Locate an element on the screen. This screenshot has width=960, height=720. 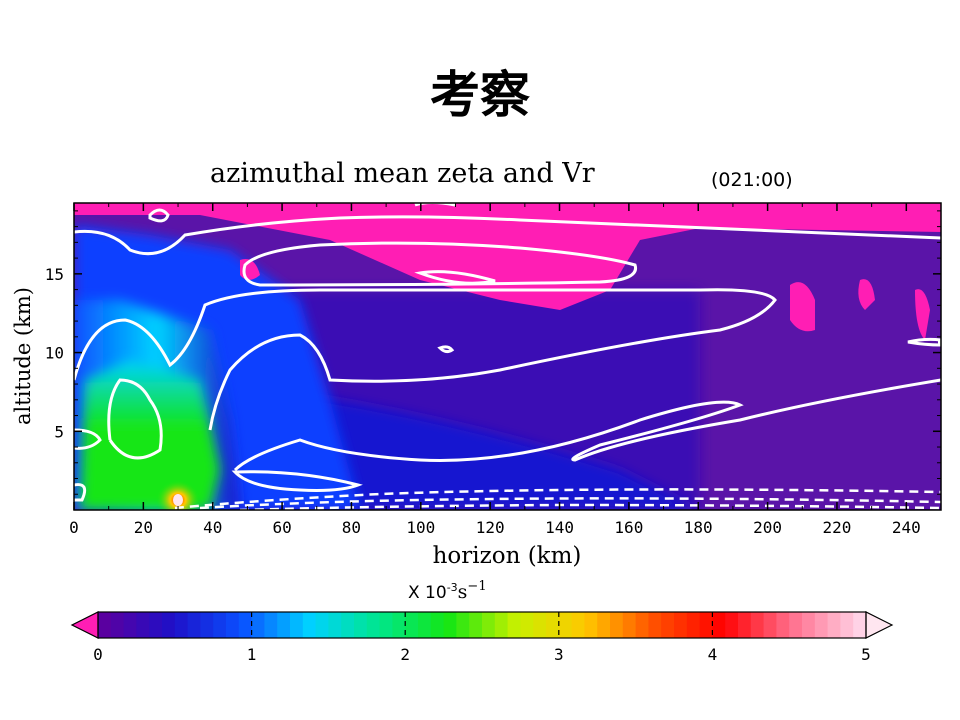
colorbar: 0 1 2 3 4 5 is located at coordinates (482, 637).